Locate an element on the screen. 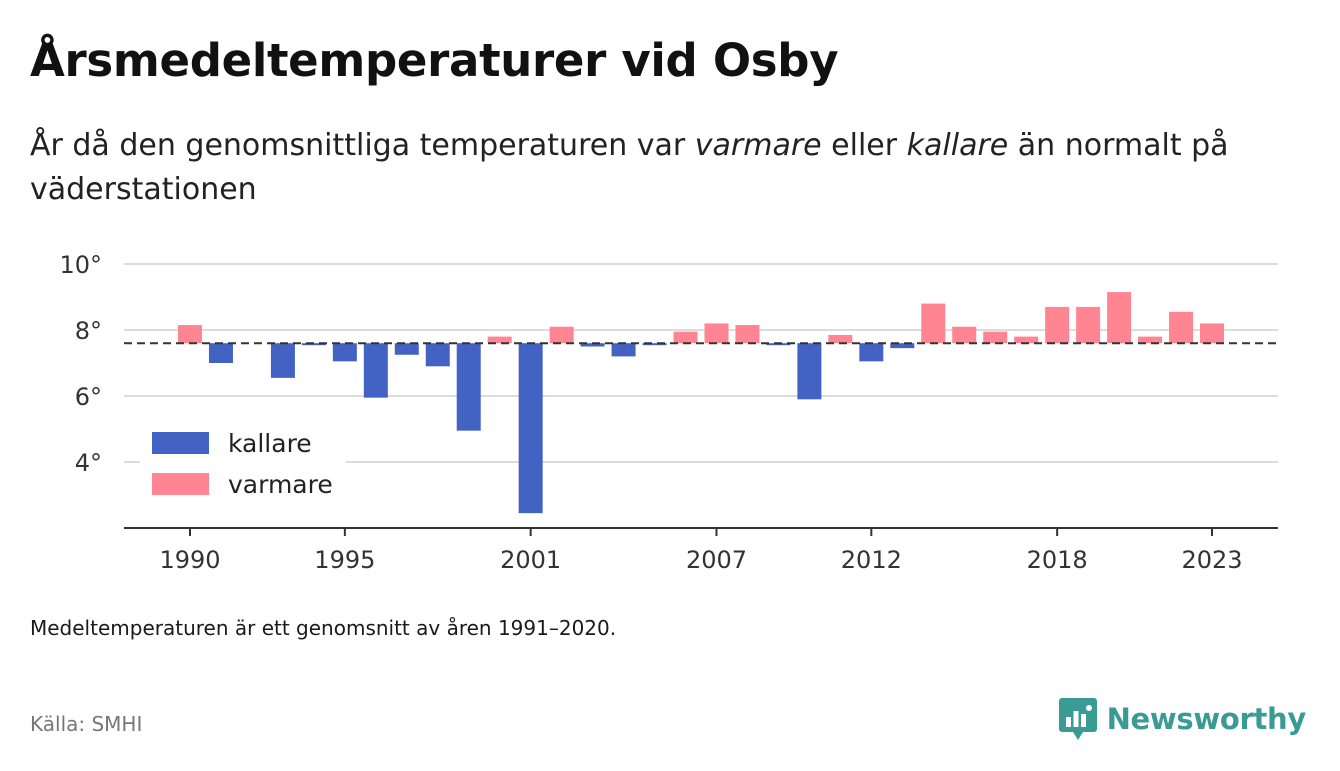 This screenshot has height=771, width=1340. brand-name: Newsworthy is located at coordinates (1206, 719).